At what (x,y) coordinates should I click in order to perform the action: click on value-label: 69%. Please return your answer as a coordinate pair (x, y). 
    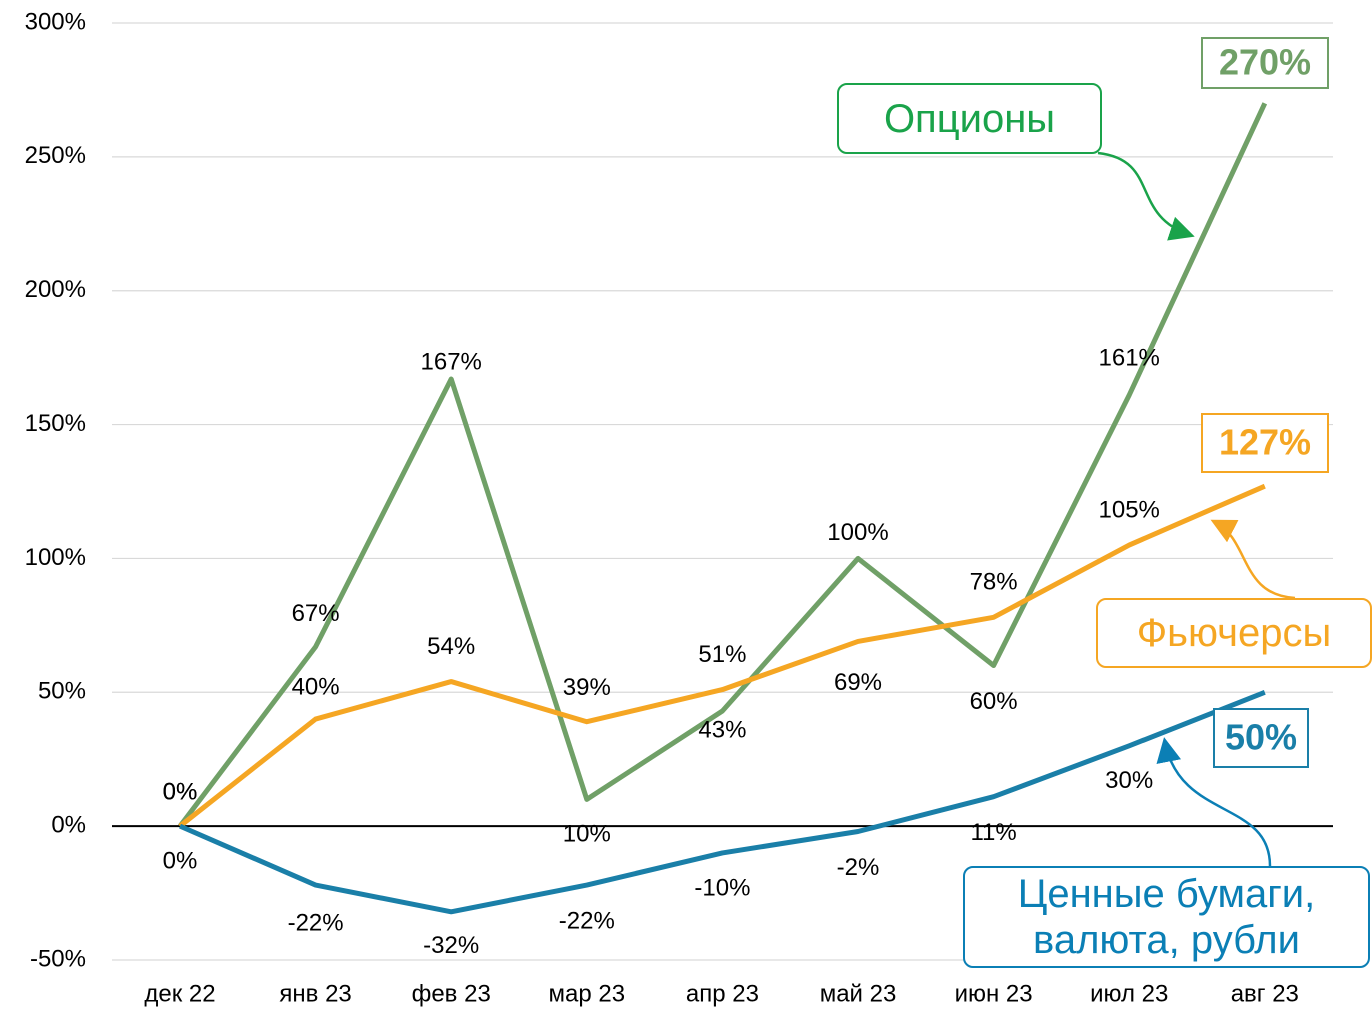
    Looking at the image, I should click on (858, 682).